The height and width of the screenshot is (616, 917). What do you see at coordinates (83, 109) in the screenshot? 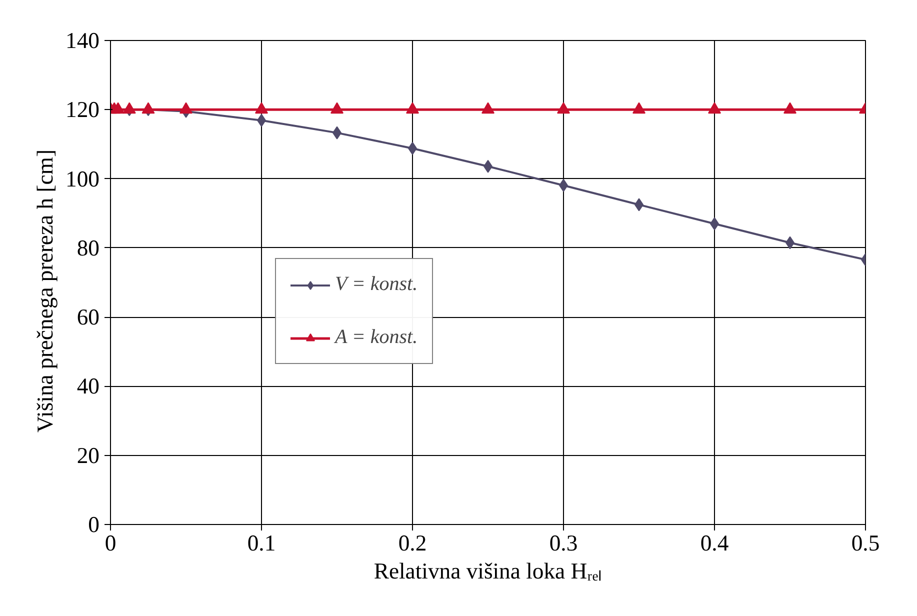
I see `y-tick-label: 120` at bounding box center [83, 109].